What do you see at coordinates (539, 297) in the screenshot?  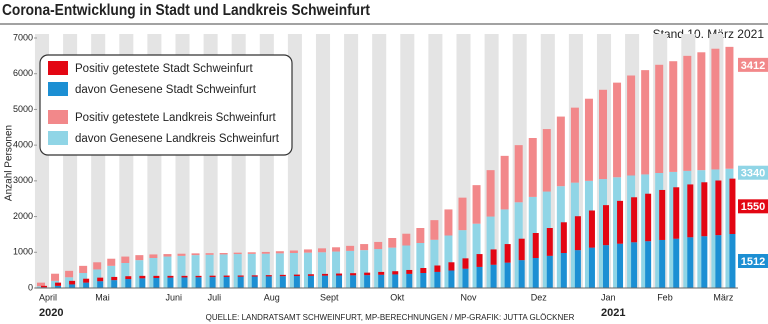 I see `x-tick-label: Dez` at bounding box center [539, 297].